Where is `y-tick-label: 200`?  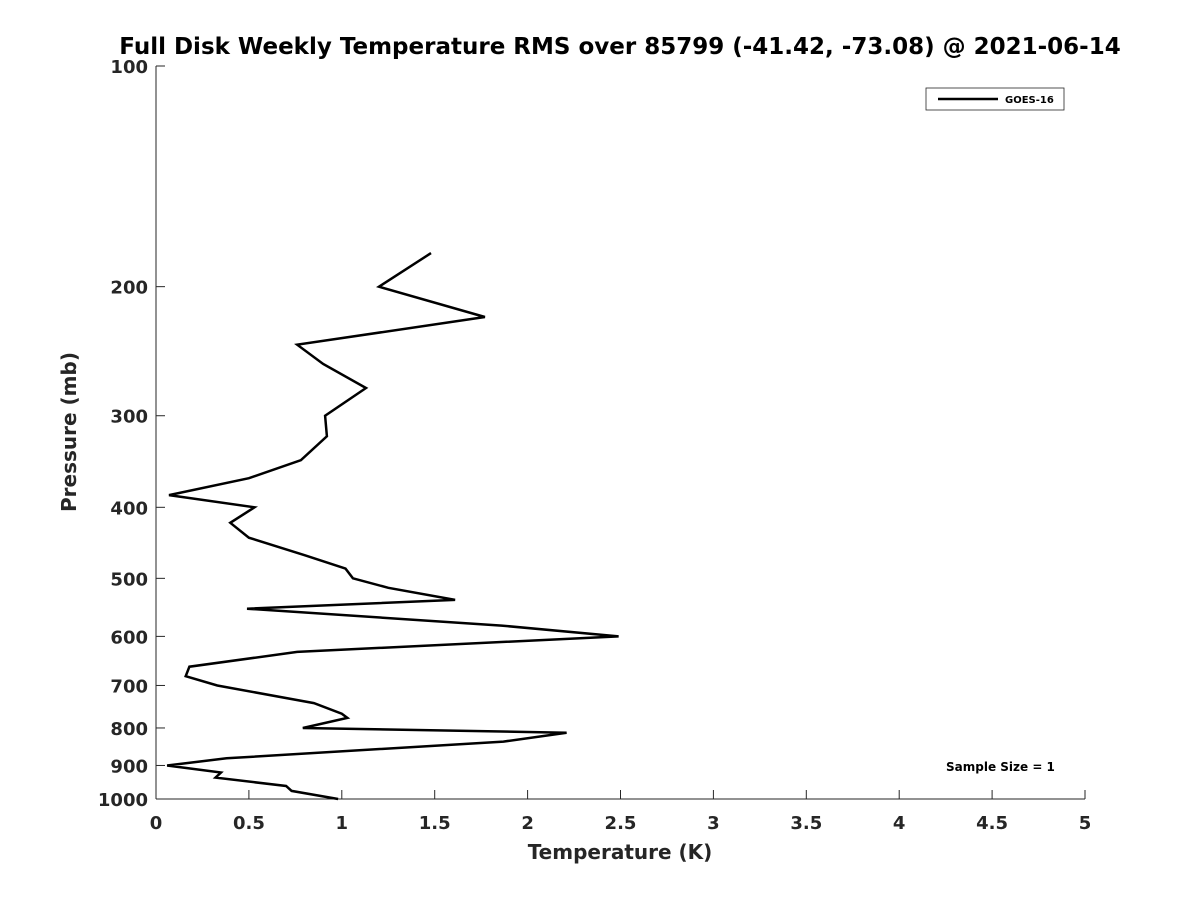
y-tick-label: 200 is located at coordinates (129, 288).